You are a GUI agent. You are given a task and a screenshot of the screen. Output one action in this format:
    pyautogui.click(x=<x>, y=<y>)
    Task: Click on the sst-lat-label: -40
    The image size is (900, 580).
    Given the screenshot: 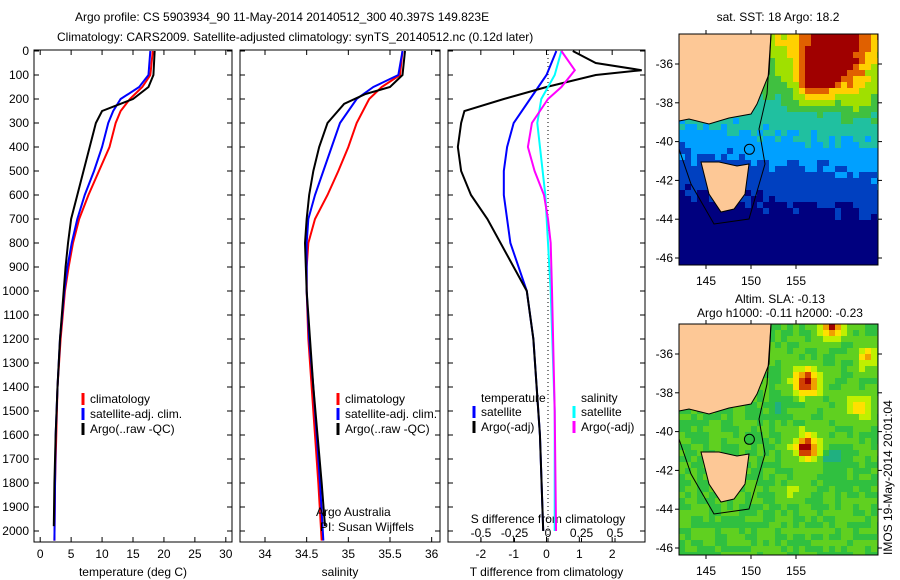 What is the action you would take?
    pyautogui.click(x=665, y=142)
    